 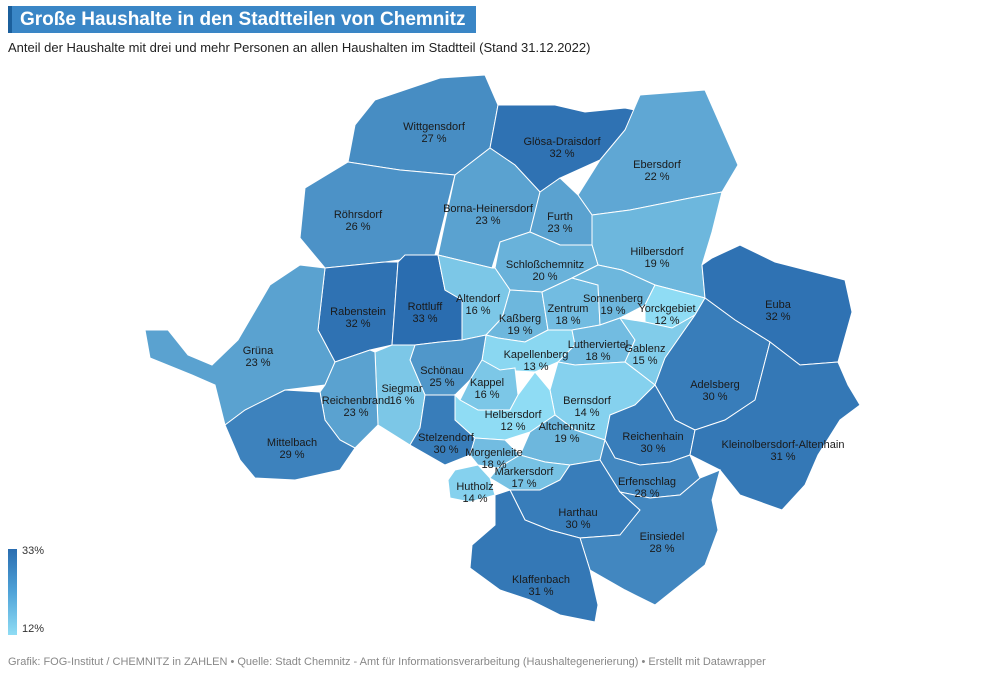 What do you see at coordinates (292, 443) in the screenshot?
I see `district-name-mittelbach: Mittelbach` at bounding box center [292, 443].